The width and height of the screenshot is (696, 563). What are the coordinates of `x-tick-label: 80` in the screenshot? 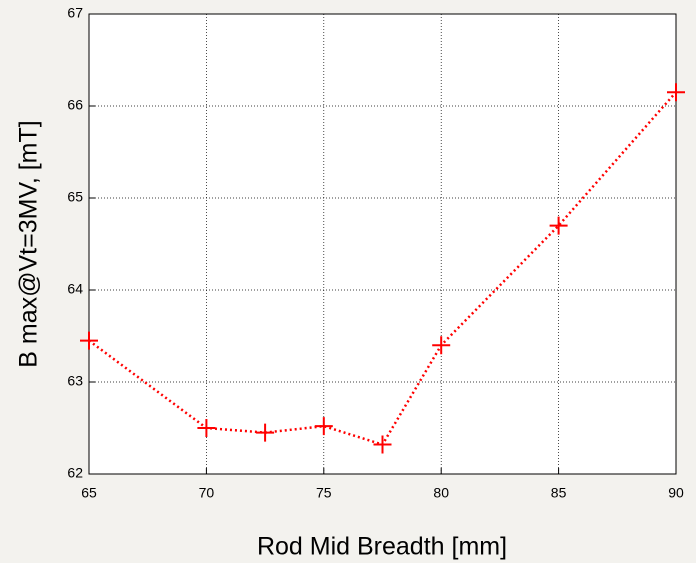 It's located at (441, 493).